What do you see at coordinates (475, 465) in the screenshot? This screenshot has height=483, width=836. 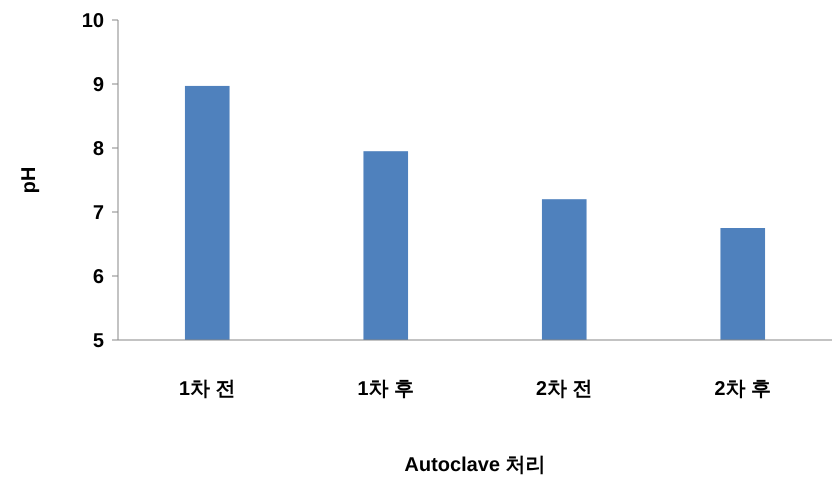 I see `x-axis-title: Autoclave 처리` at bounding box center [475, 465].